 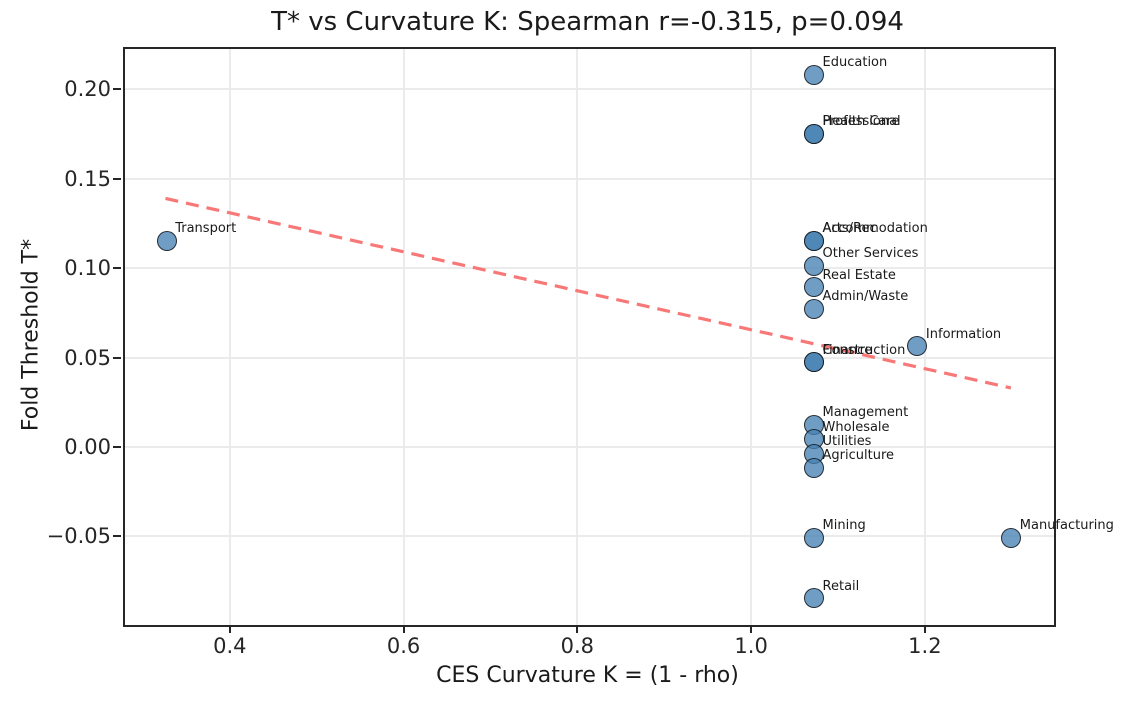 I want to click on data-point-label: Other Services, so click(x=870, y=254).